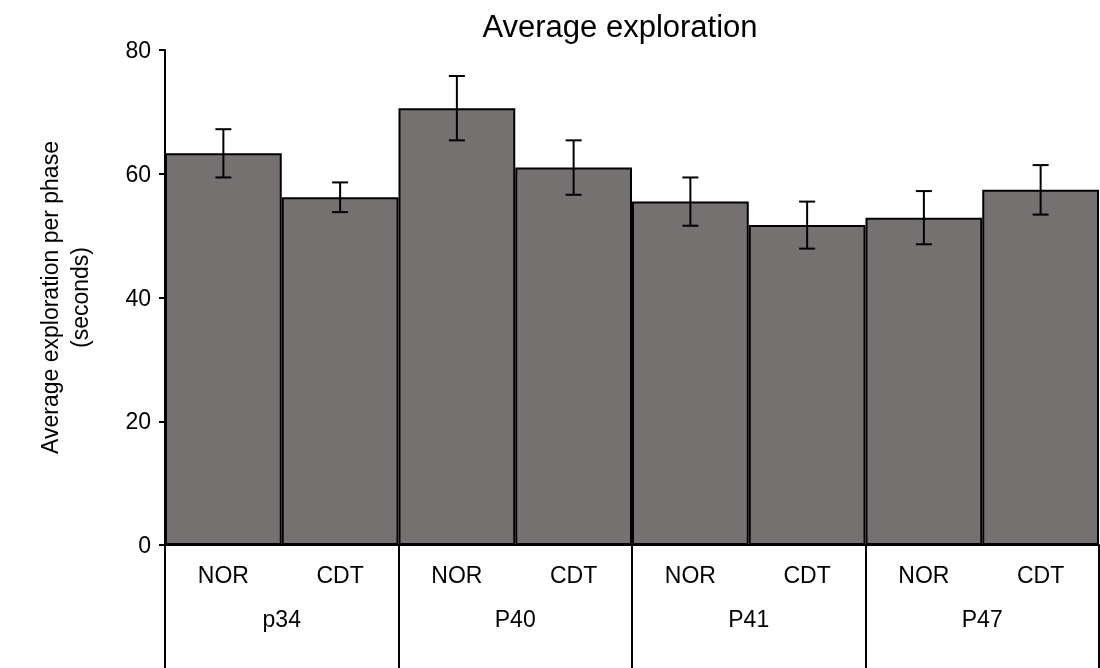 This screenshot has width=1100, height=668. Describe the element at coordinates (282, 618) in the screenshot. I see `text: p34` at that location.